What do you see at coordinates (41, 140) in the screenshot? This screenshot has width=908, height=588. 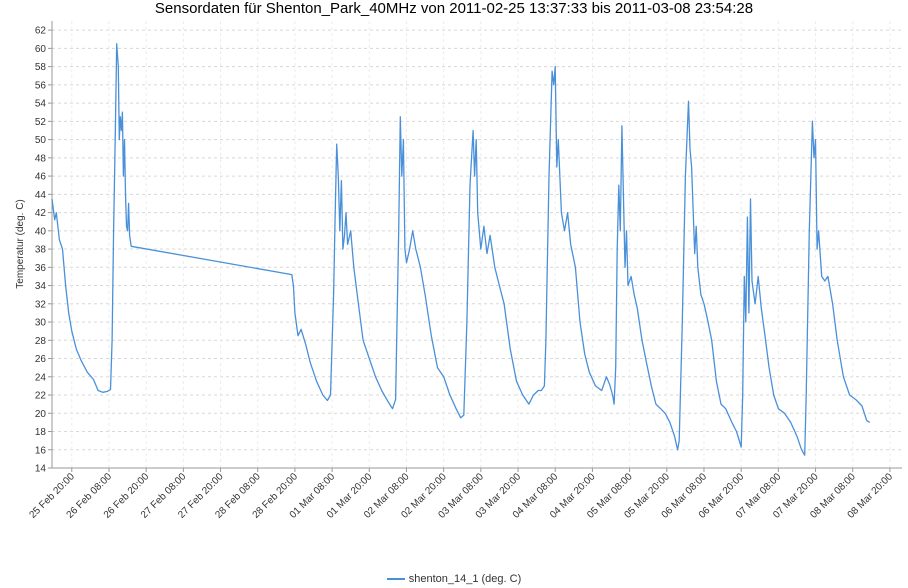 I see `y-tick-label: 50` at bounding box center [41, 140].